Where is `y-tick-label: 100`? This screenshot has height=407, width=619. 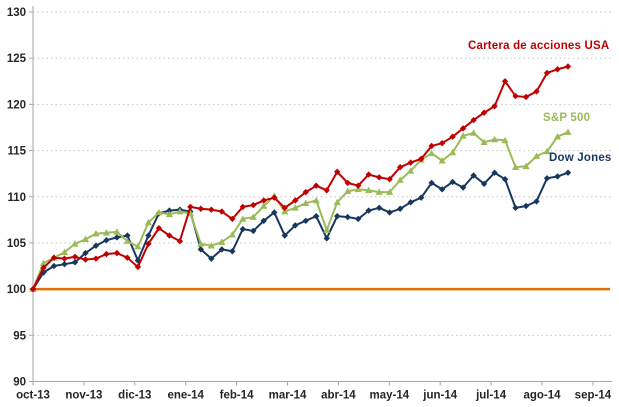 y-tick-label: 100 is located at coordinates (16, 290).